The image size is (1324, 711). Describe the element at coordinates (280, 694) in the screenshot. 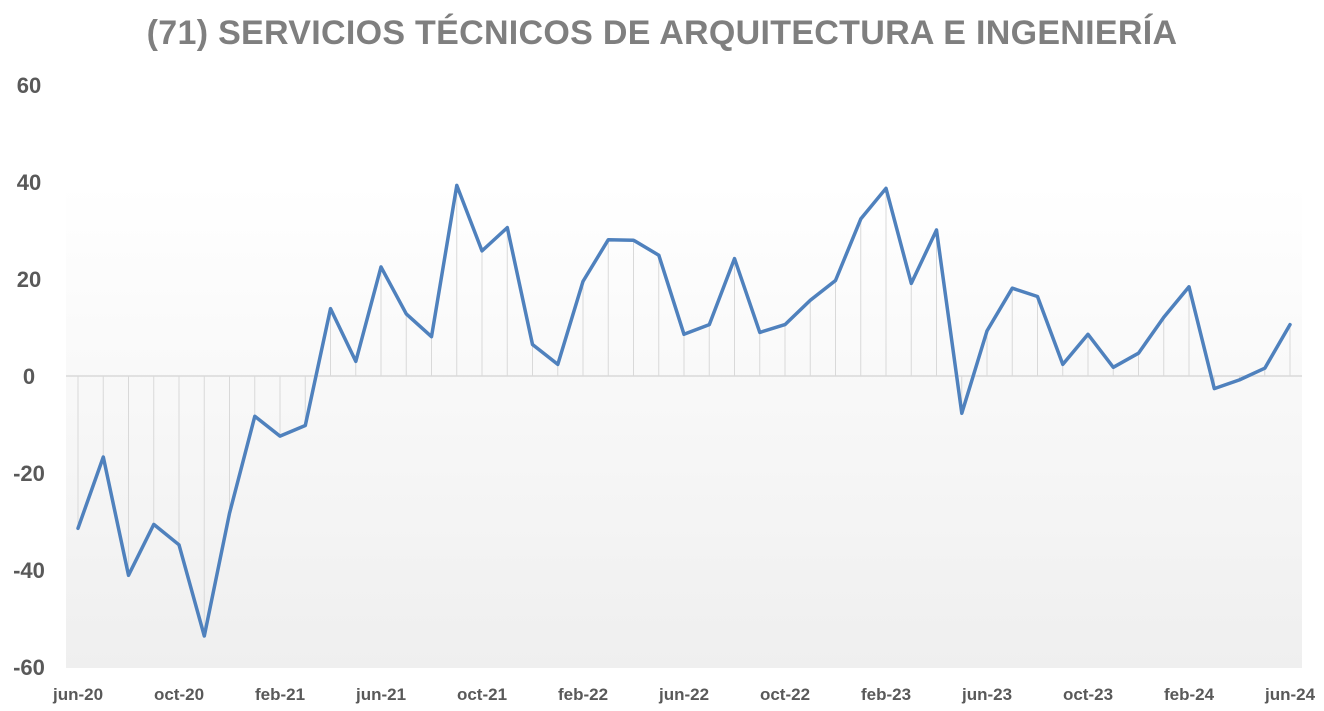

I see `x-tick-label: feb-21` at that location.